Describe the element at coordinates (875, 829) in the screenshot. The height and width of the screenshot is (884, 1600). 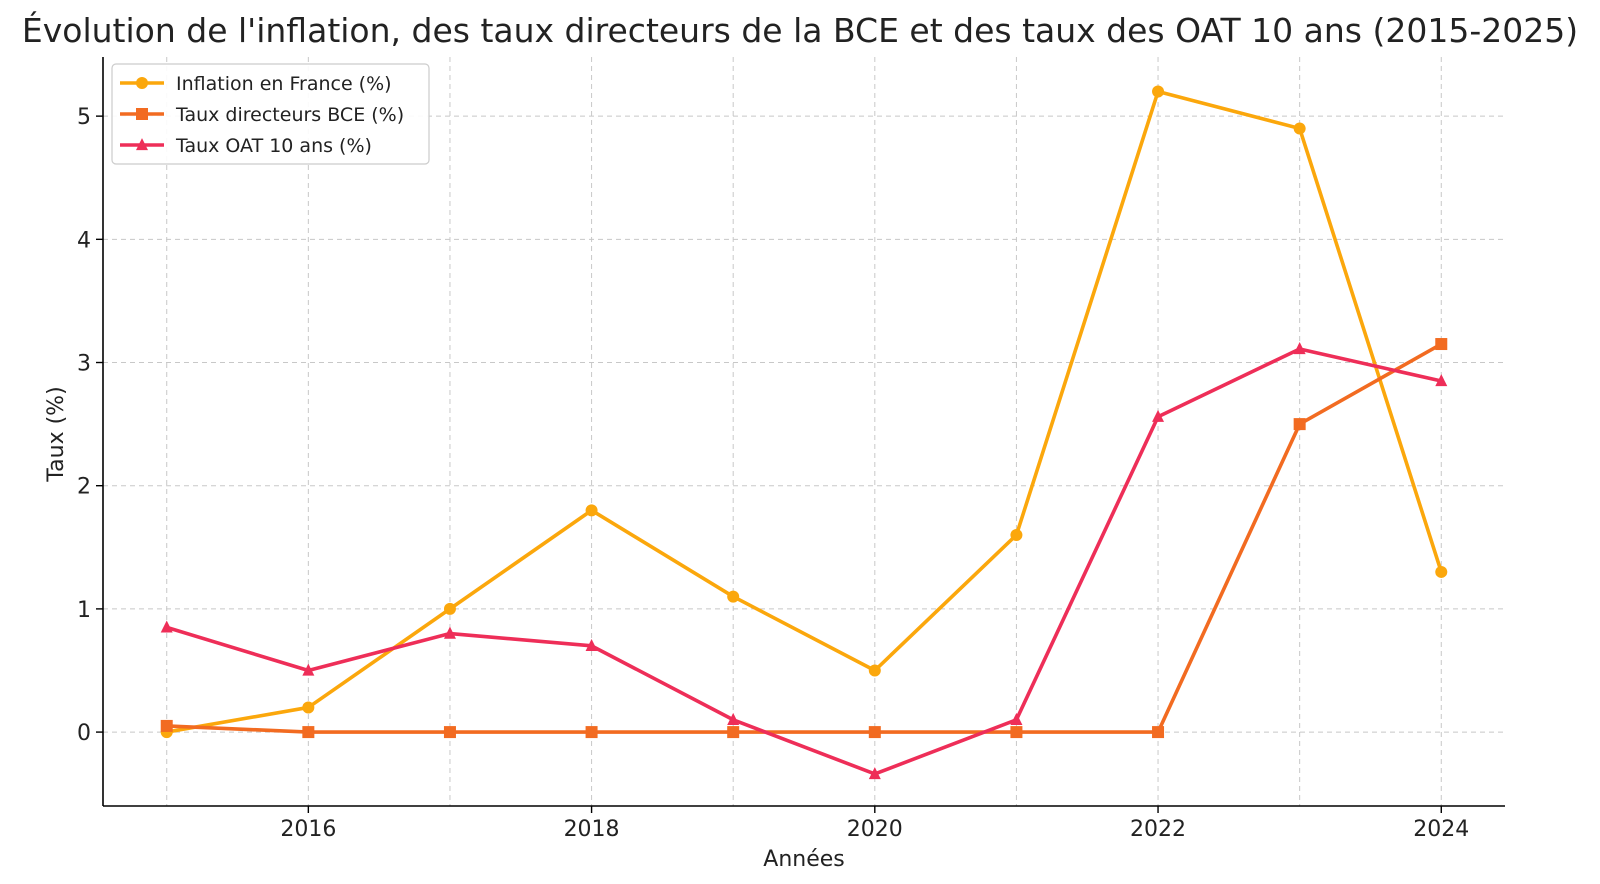
I see `x-tick-label: 2020` at that location.